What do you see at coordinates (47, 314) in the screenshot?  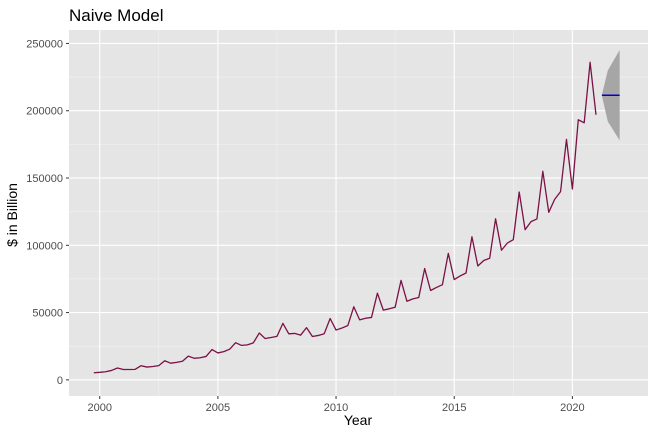 I see `y-tick-label: 50000` at bounding box center [47, 314].